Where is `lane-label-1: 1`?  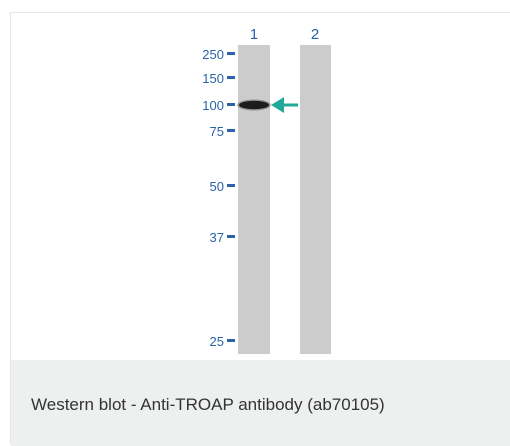 lane-label-1: 1 is located at coordinates (254, 34).